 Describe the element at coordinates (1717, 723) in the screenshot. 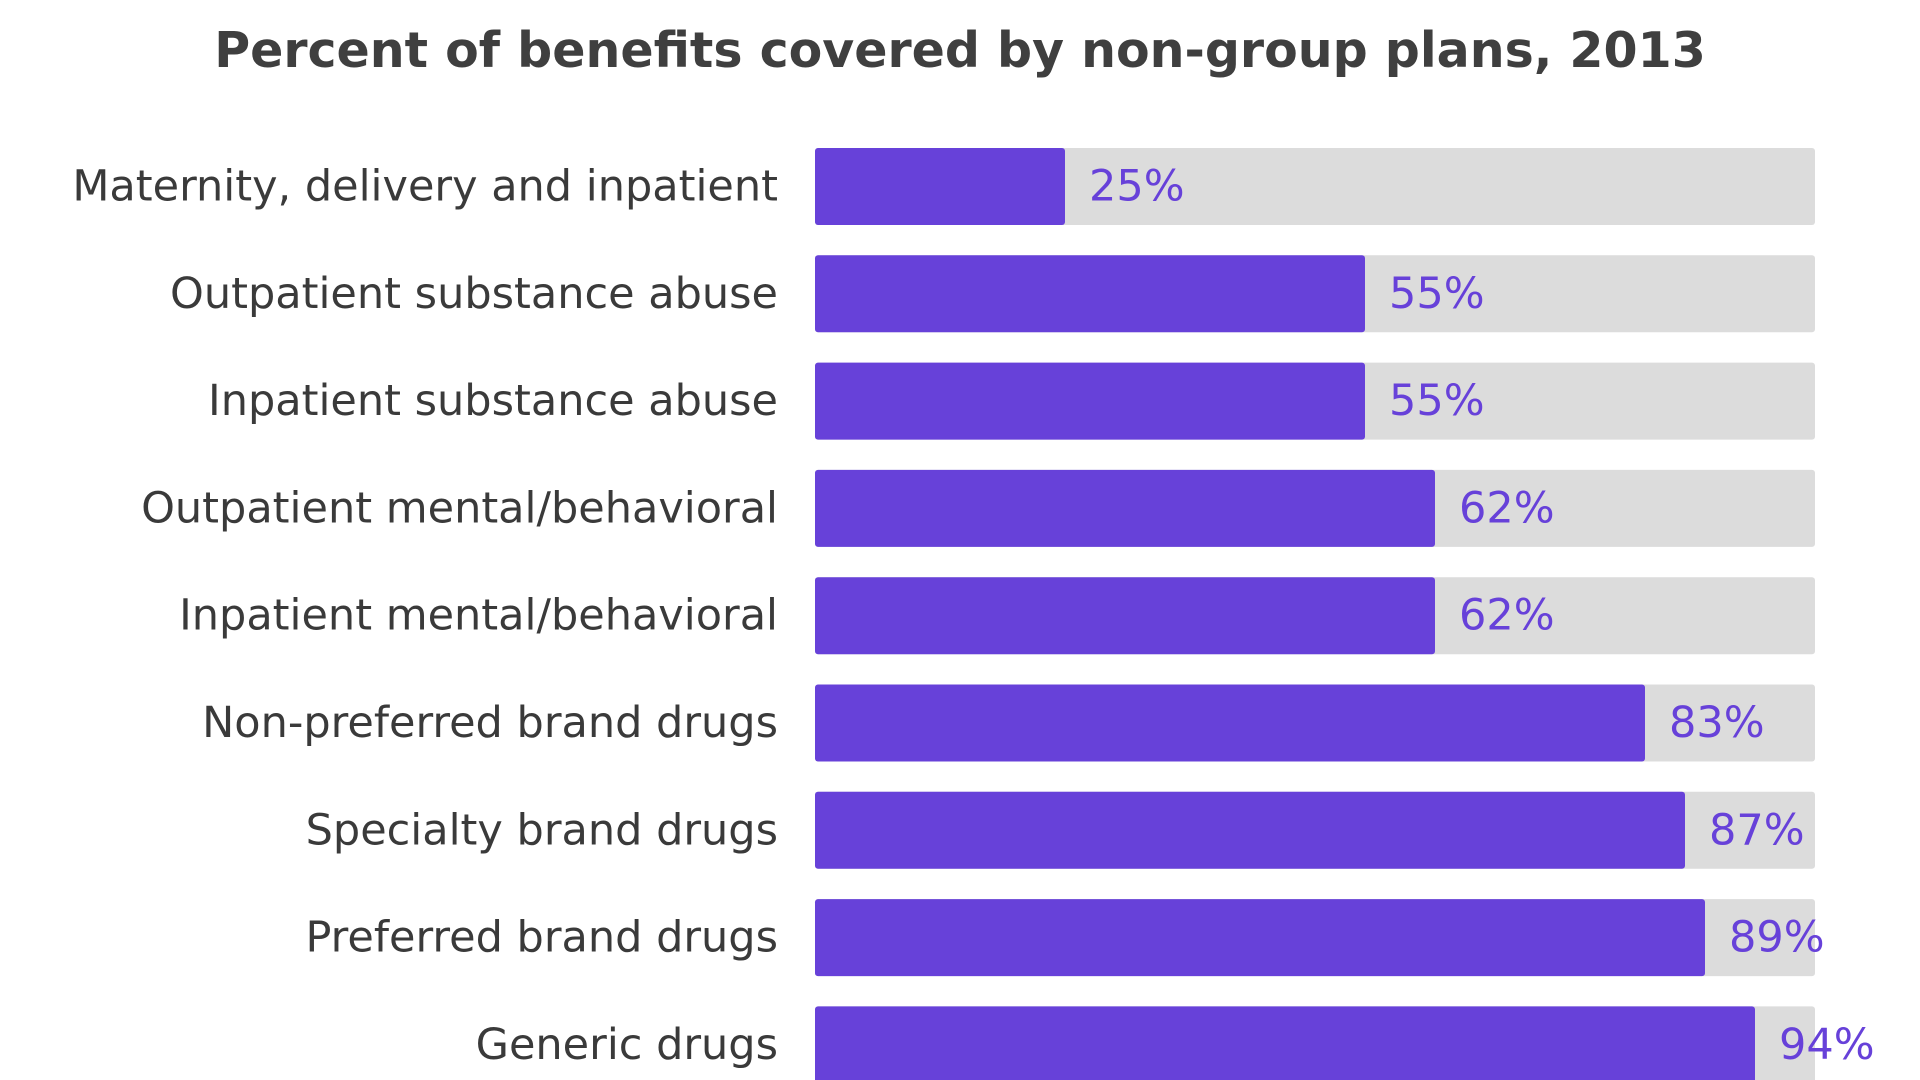

I see `value-label: 83%` at that location.